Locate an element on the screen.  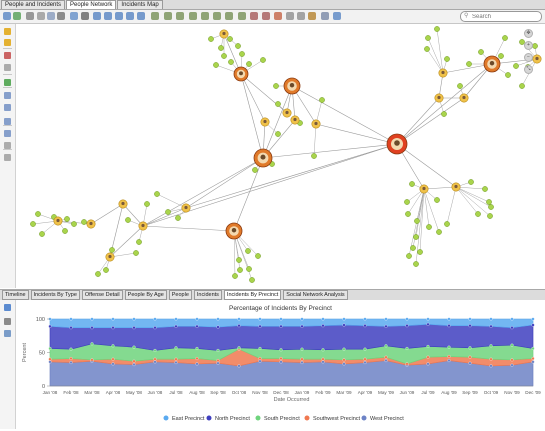
clipboard-icon is located at coordinates (7, 157).